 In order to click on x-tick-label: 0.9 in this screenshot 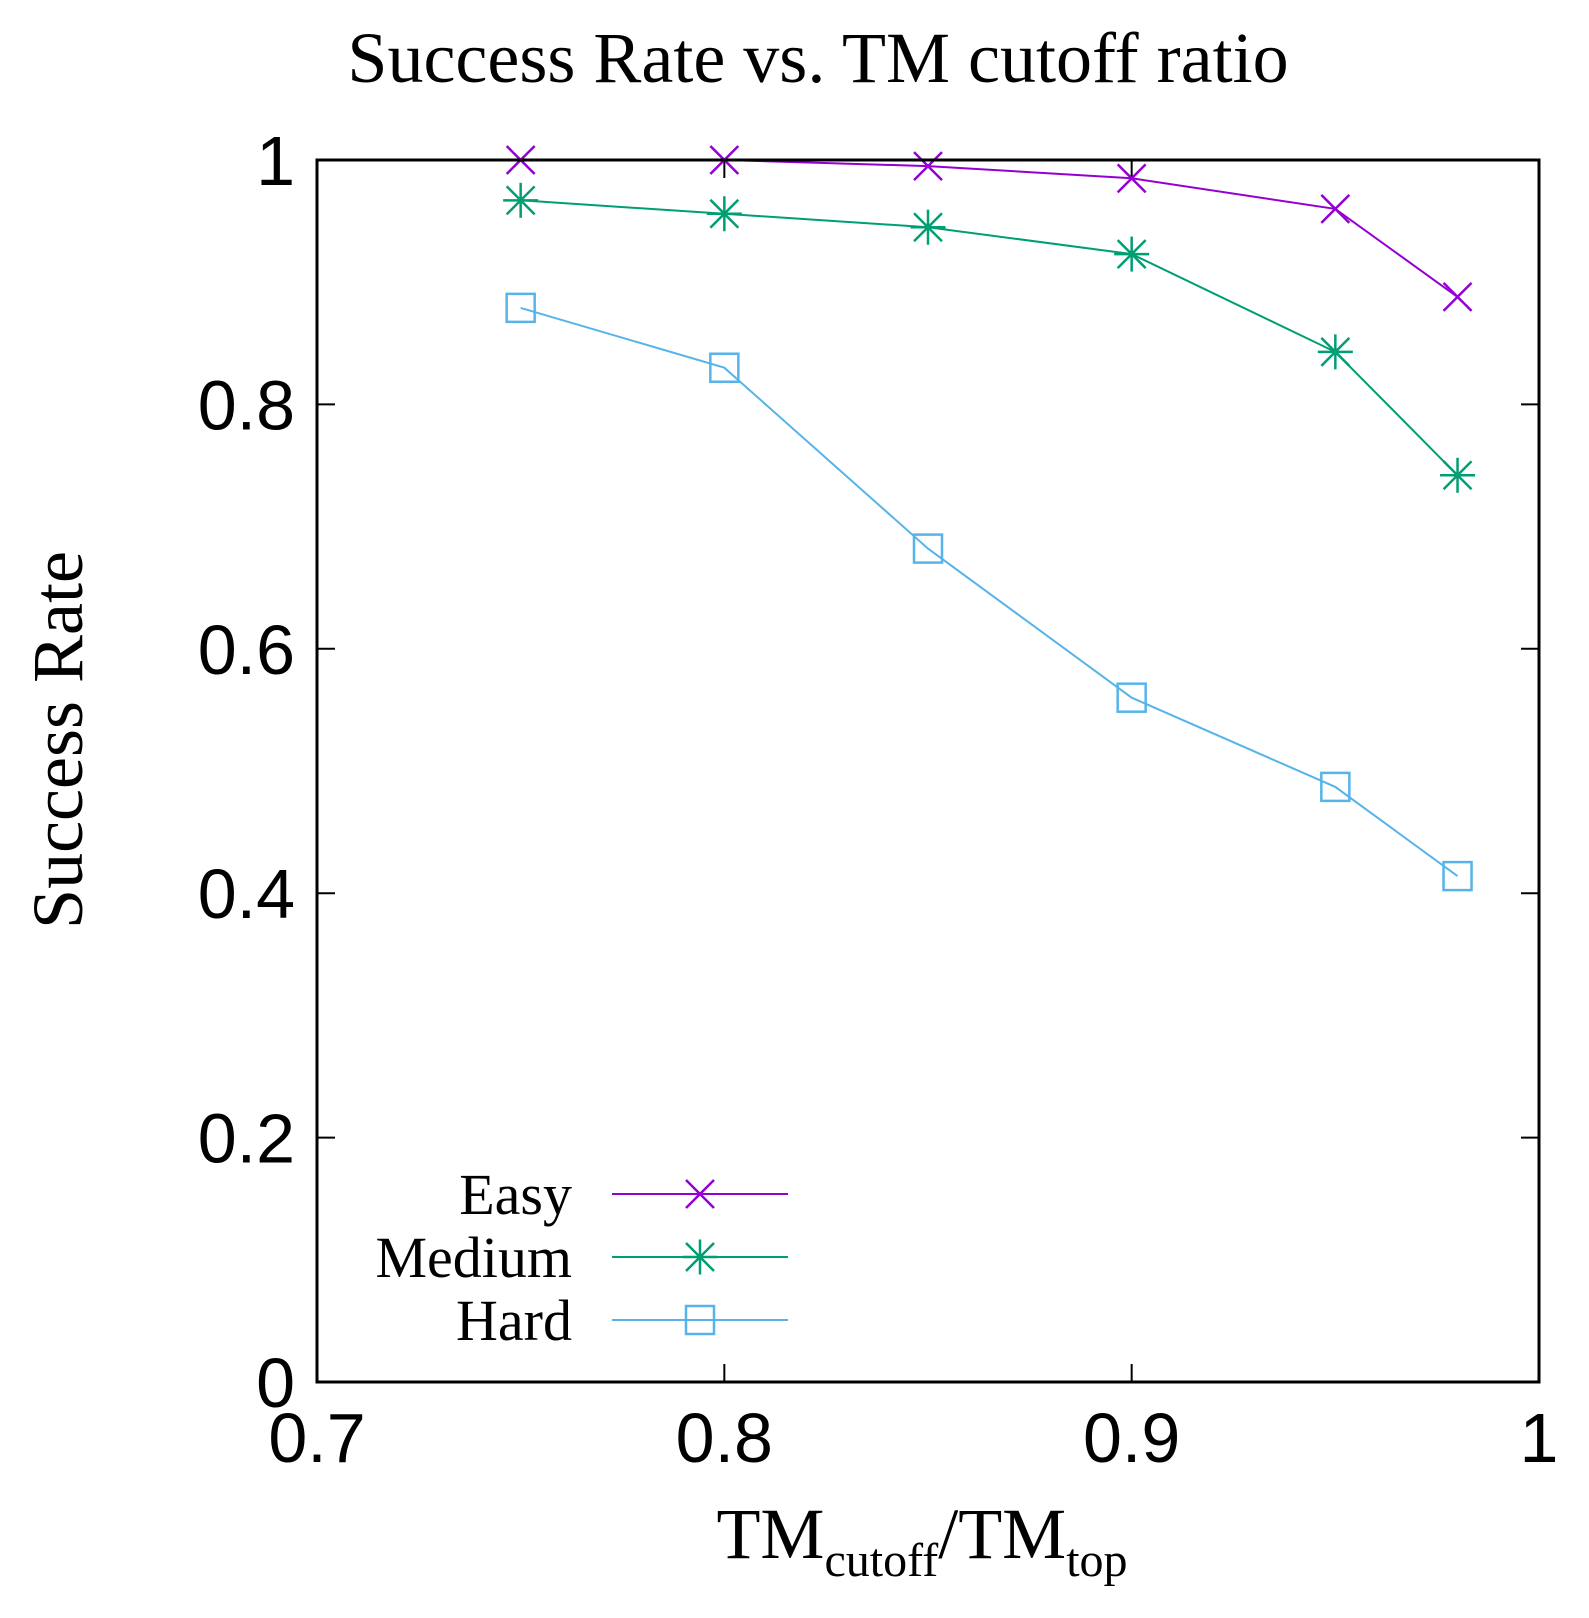, I will do `click(1131, 1438)`.